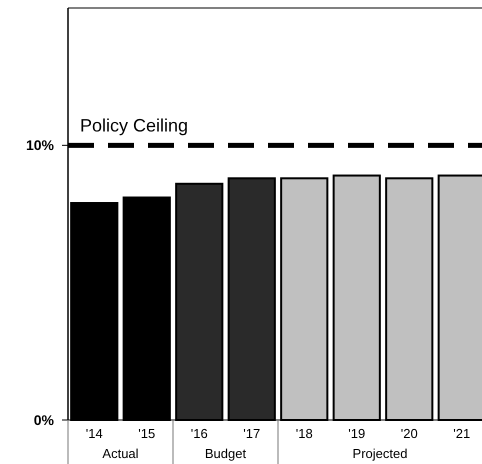  I want to click on y-tick-label: 10%, so click(40, 145).